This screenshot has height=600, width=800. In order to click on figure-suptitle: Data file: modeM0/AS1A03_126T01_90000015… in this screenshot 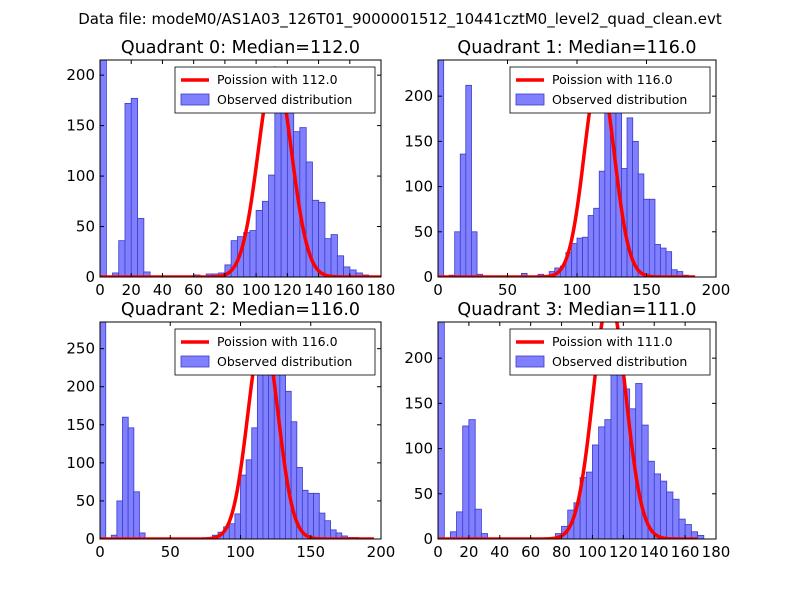, I will do `click(400, 19)`.